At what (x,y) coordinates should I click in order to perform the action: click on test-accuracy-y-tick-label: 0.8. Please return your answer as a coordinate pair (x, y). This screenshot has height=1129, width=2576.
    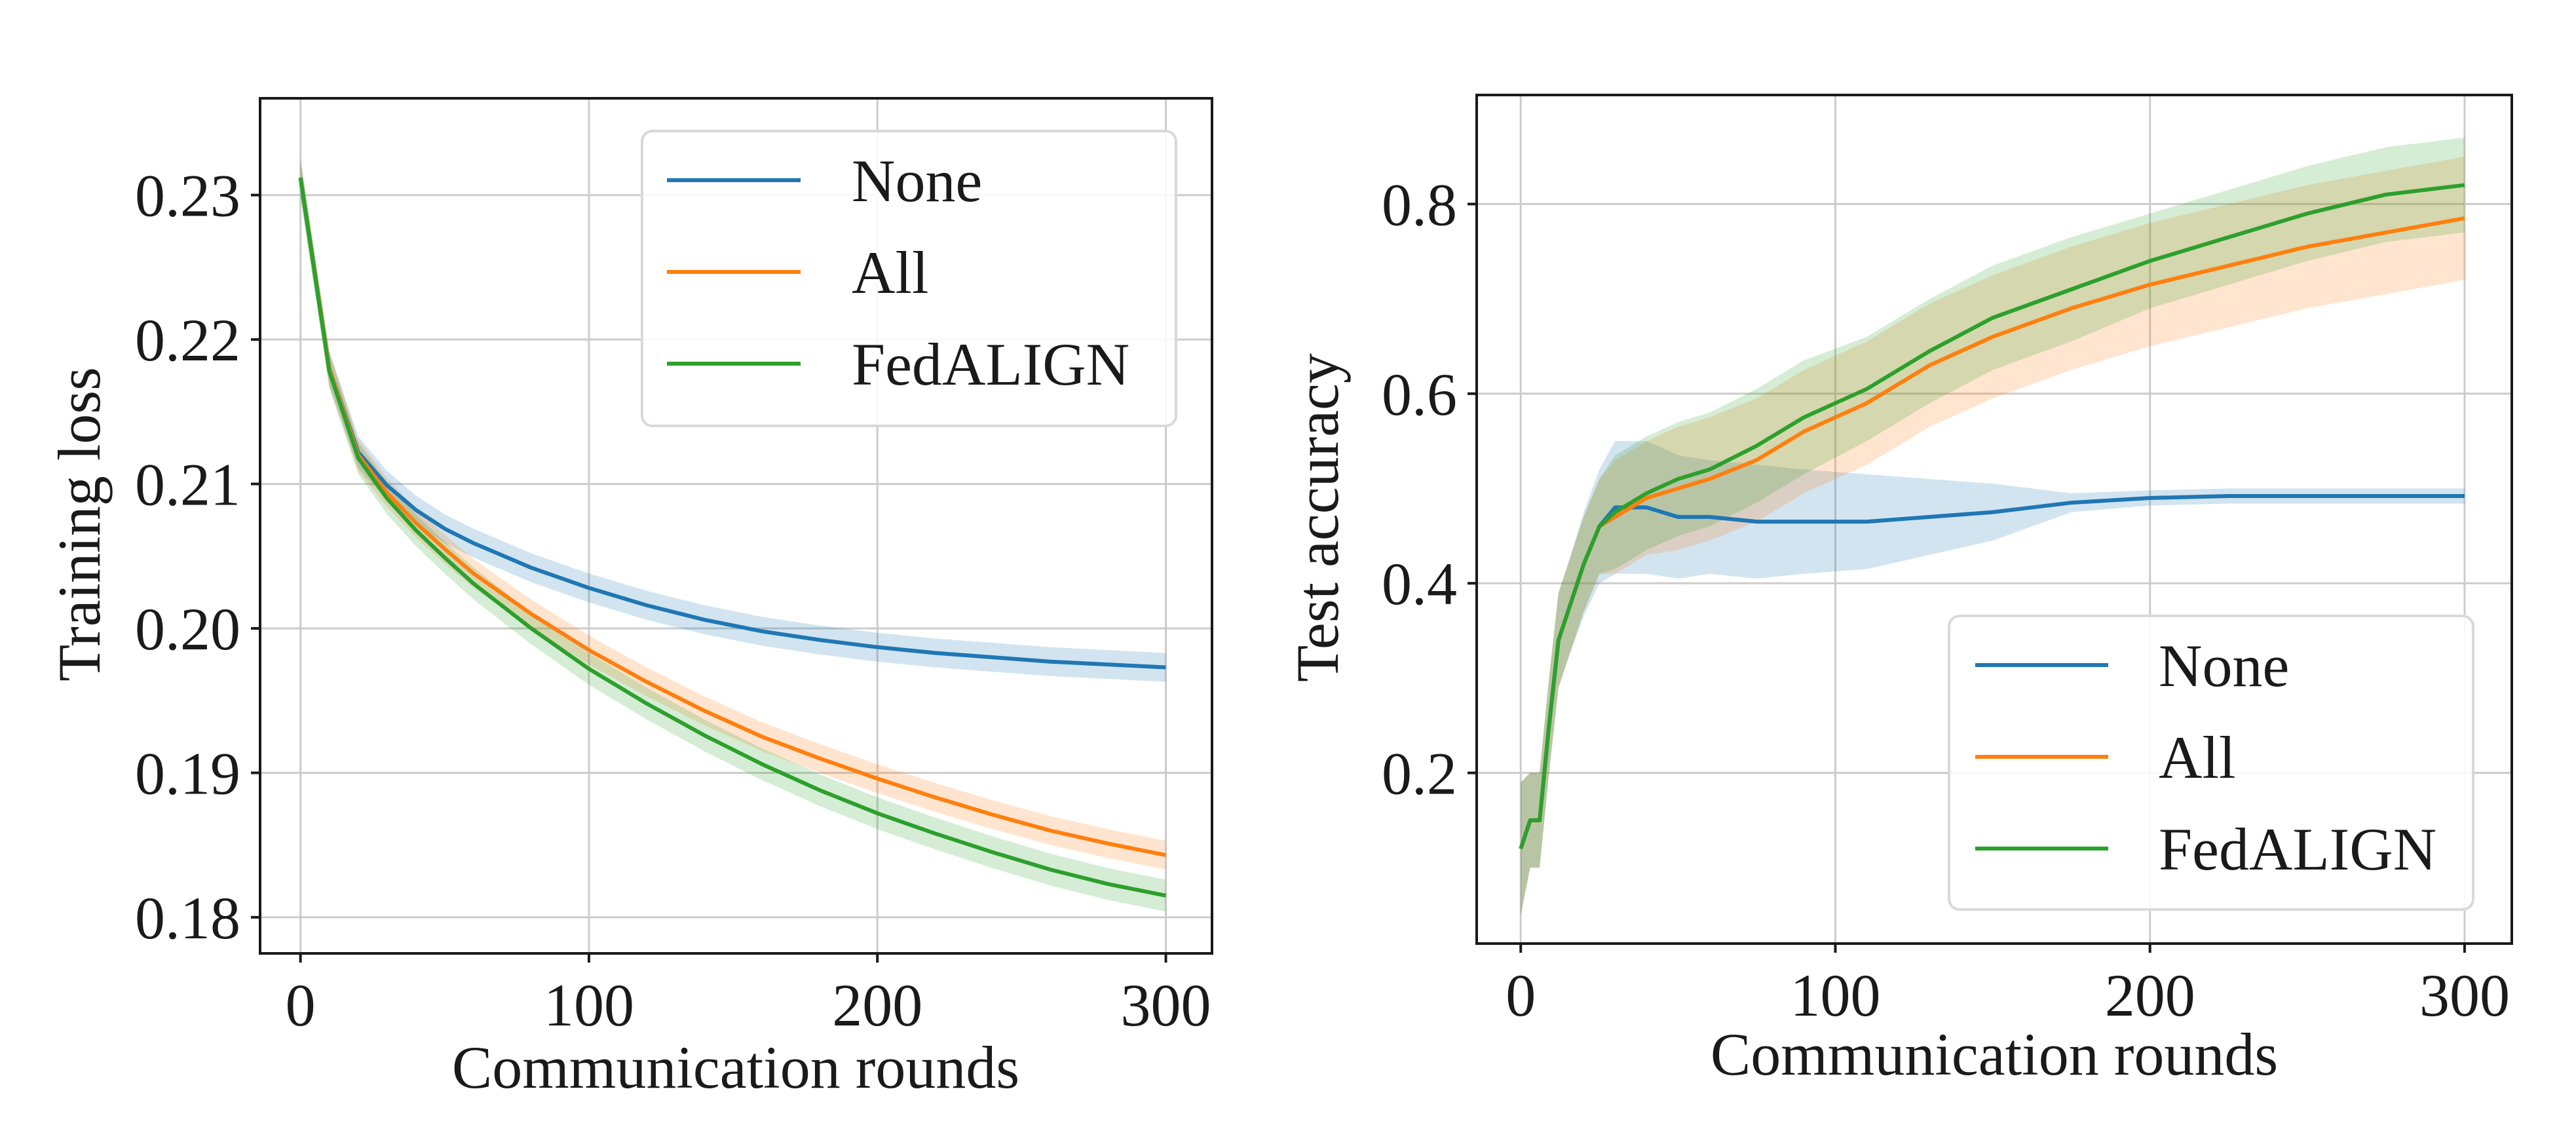
    Looking at the image, I should click on (1420, 204).